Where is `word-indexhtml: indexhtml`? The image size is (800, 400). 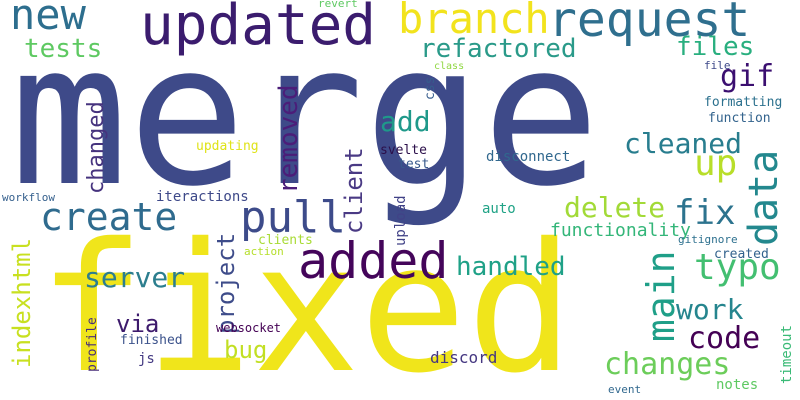
word-indexhtml: indexhtml is located at coordinates (22, 302).